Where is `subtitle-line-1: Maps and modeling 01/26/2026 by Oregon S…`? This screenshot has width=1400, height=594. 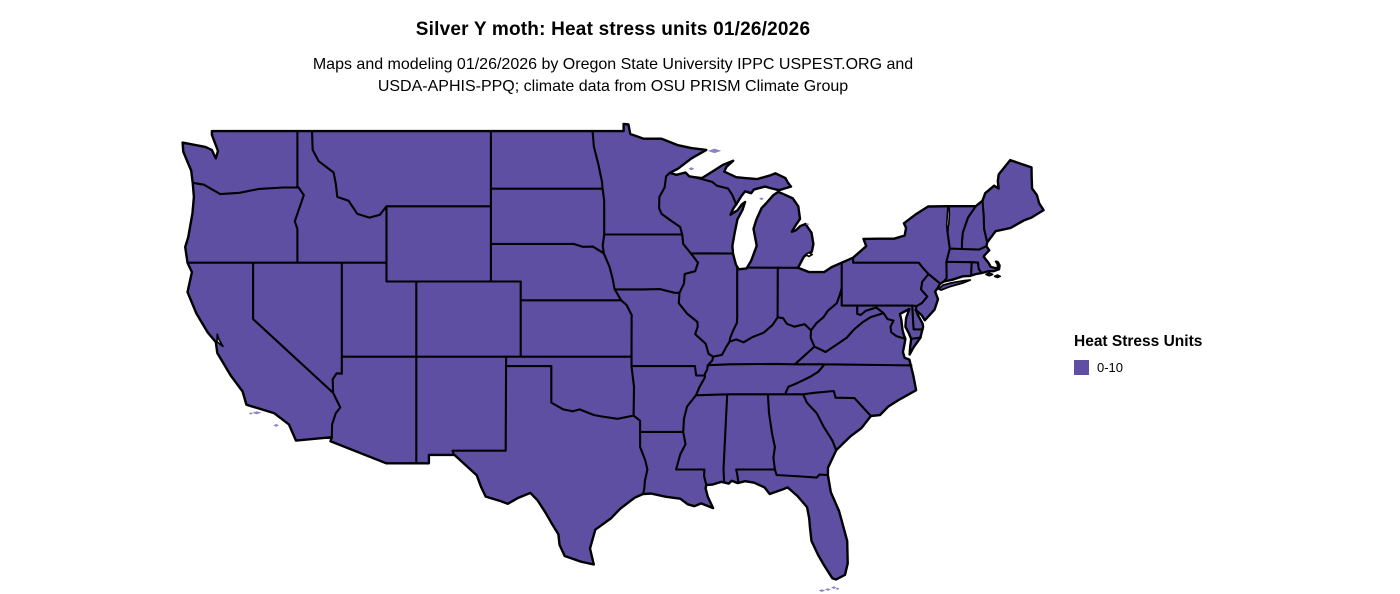 subtitle-line-1: Maps and modeling 01/26/2026 by Oregon S… is located at coordinates (613, 64).